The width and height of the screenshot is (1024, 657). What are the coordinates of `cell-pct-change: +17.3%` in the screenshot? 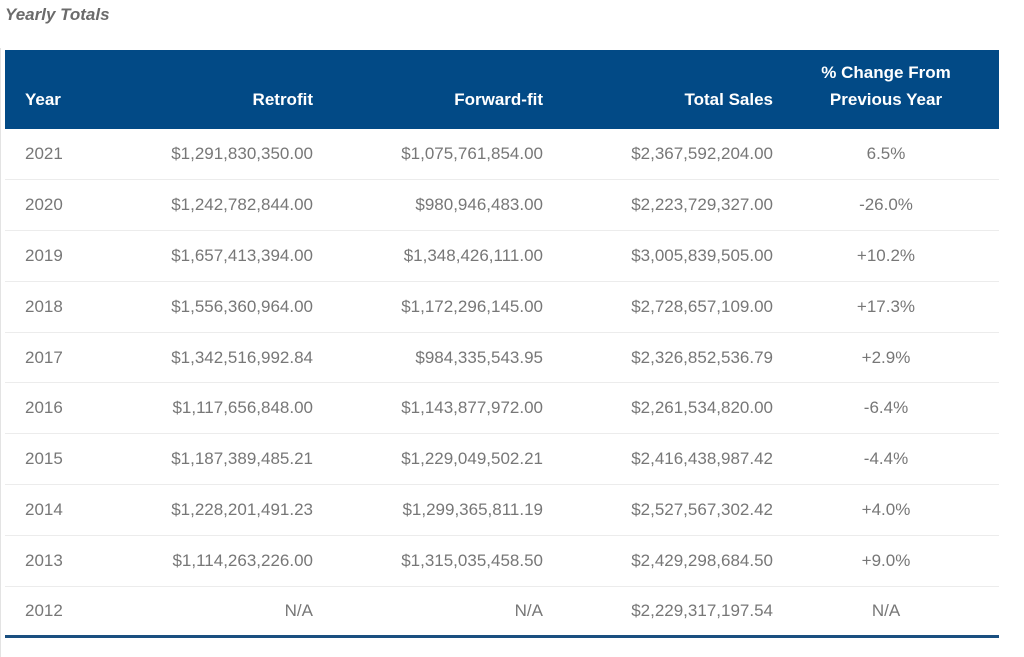 It's located at (886, 306).